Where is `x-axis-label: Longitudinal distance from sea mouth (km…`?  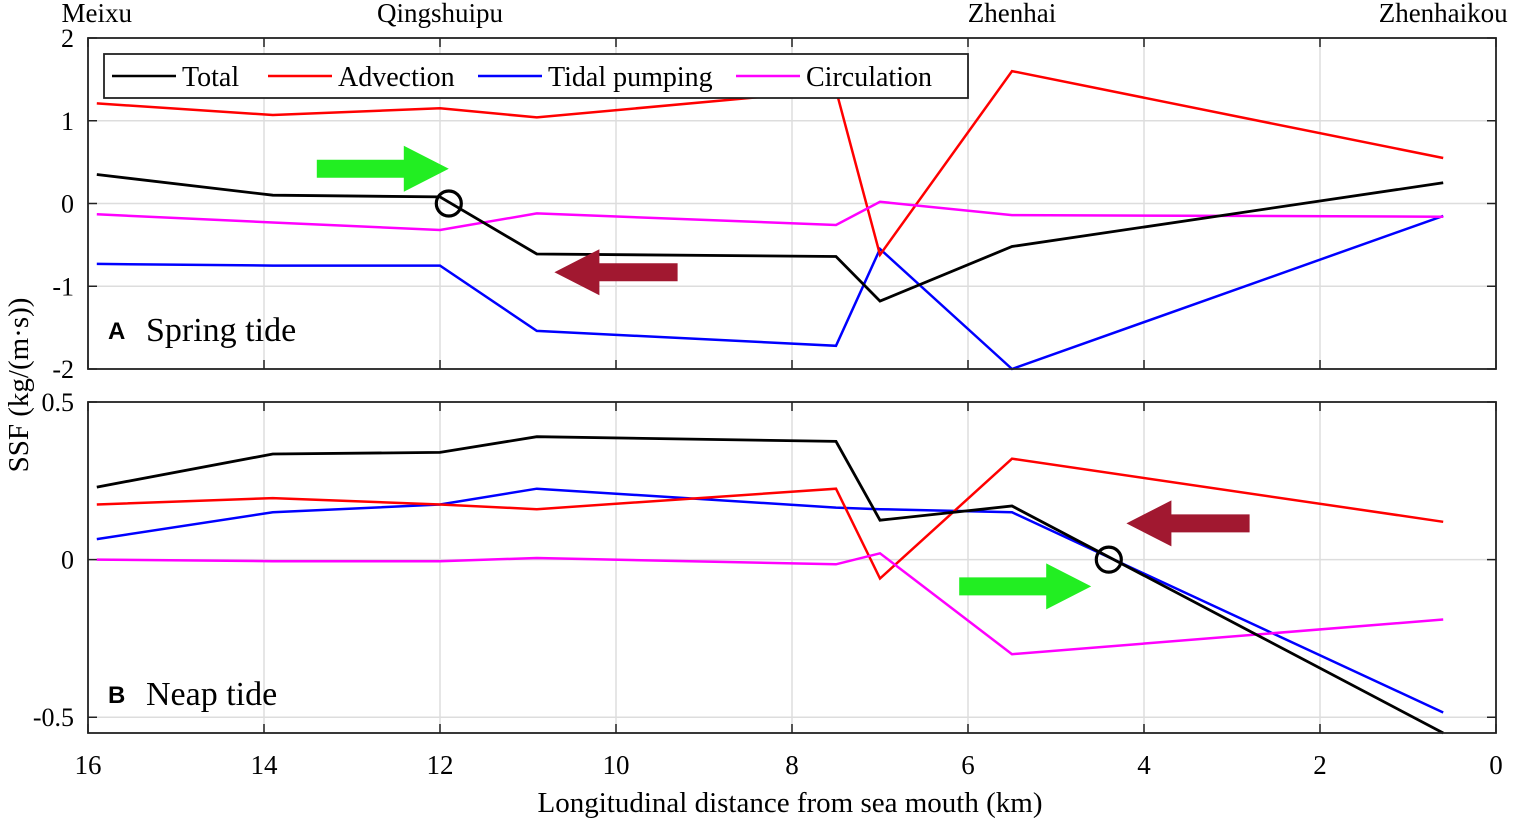
x-axis-label: Longitudinal distance from sea mouth (km… is located at coordinates (790, 802).